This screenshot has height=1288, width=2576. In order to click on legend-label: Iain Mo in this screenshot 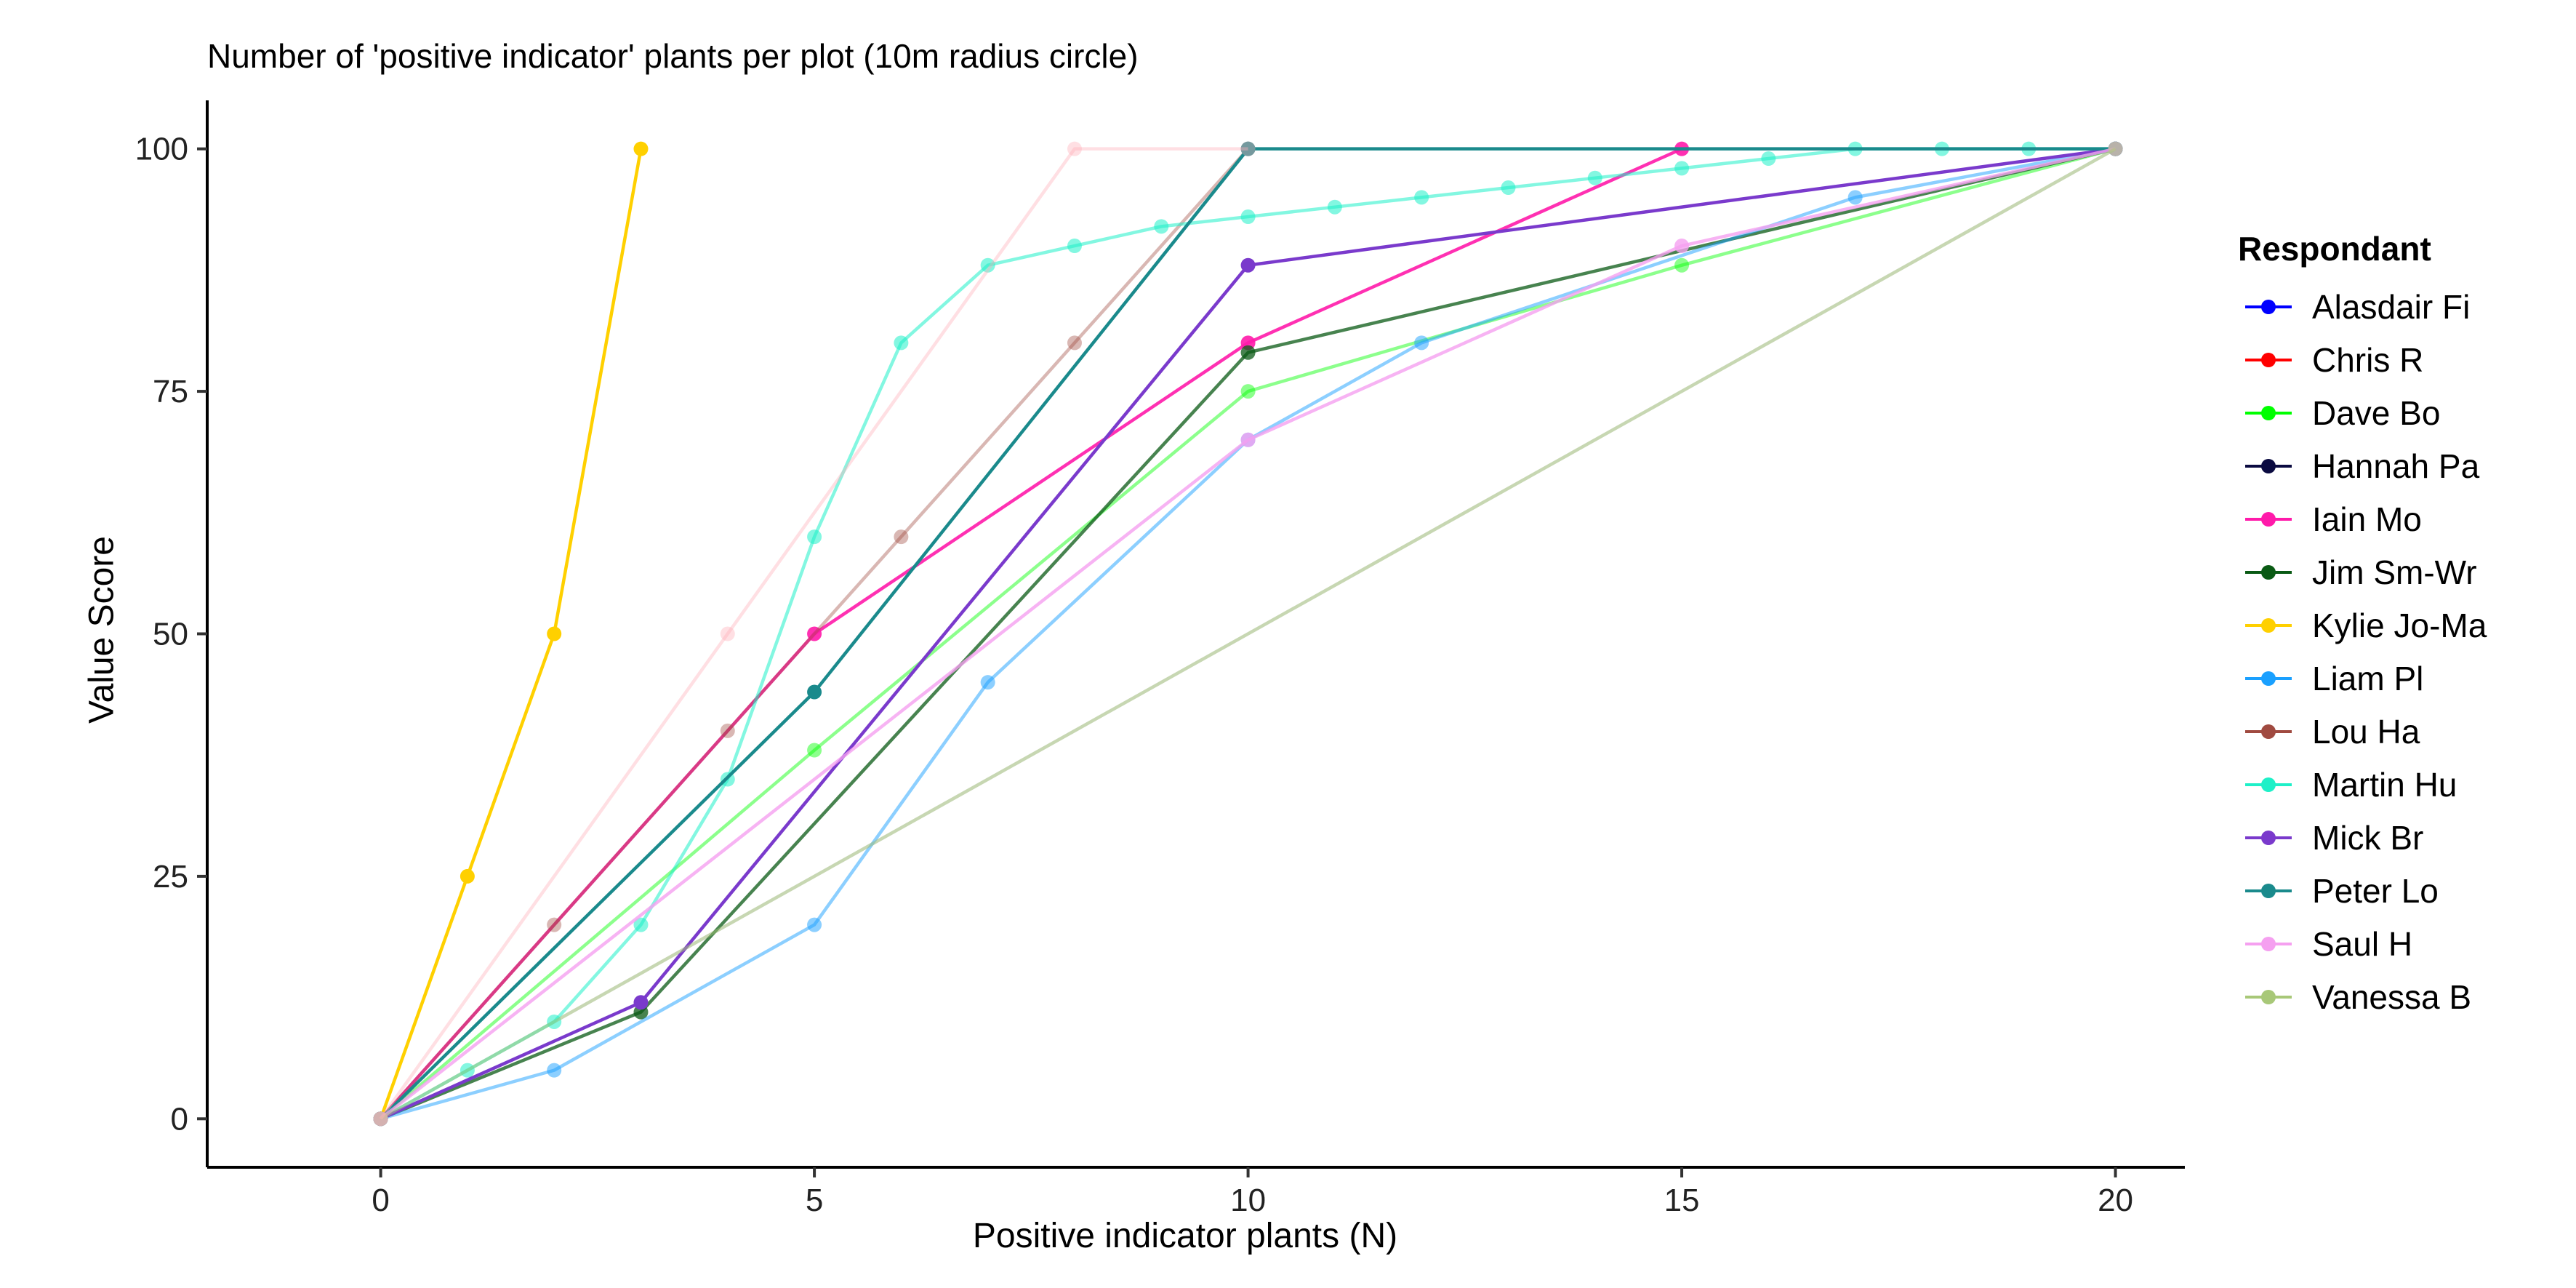, I will do `click(2367, 519)`.